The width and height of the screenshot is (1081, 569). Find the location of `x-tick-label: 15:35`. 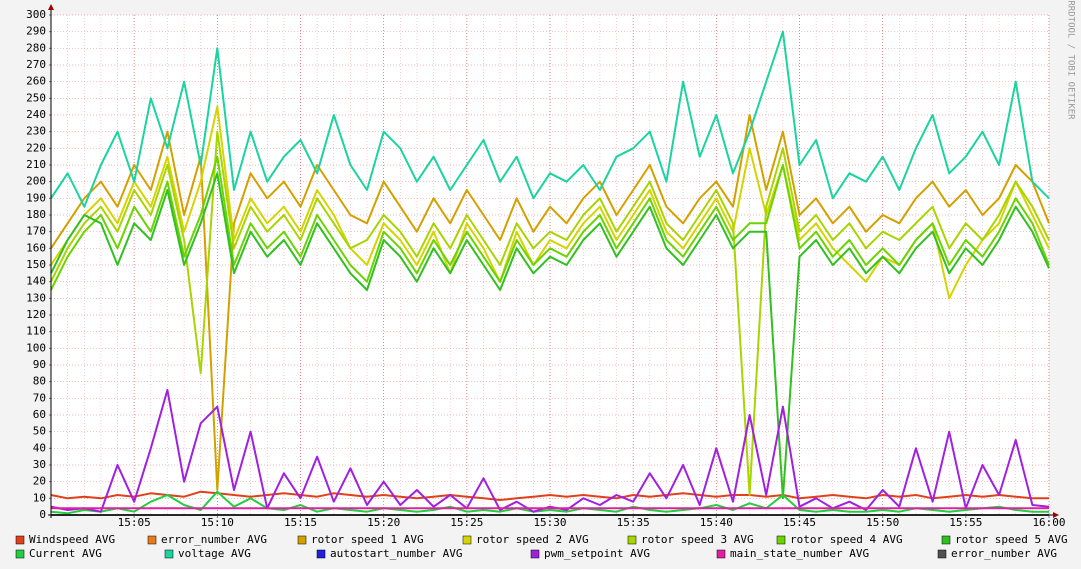

x-tick-label: 15:35 is located at coordinates (633, 522).